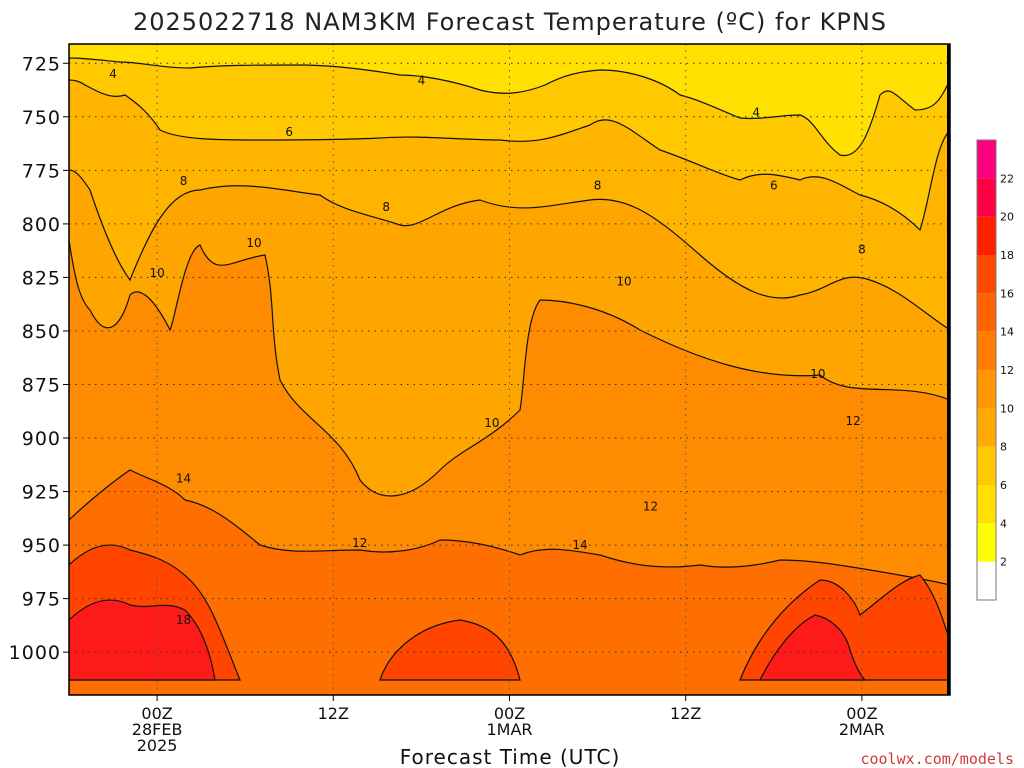 The height and width of the screenshot is (768, 1024). Describe the element at coordinates (1003, 447) in the screenshot. I see `colorbar-tick-label: 8` at that location.